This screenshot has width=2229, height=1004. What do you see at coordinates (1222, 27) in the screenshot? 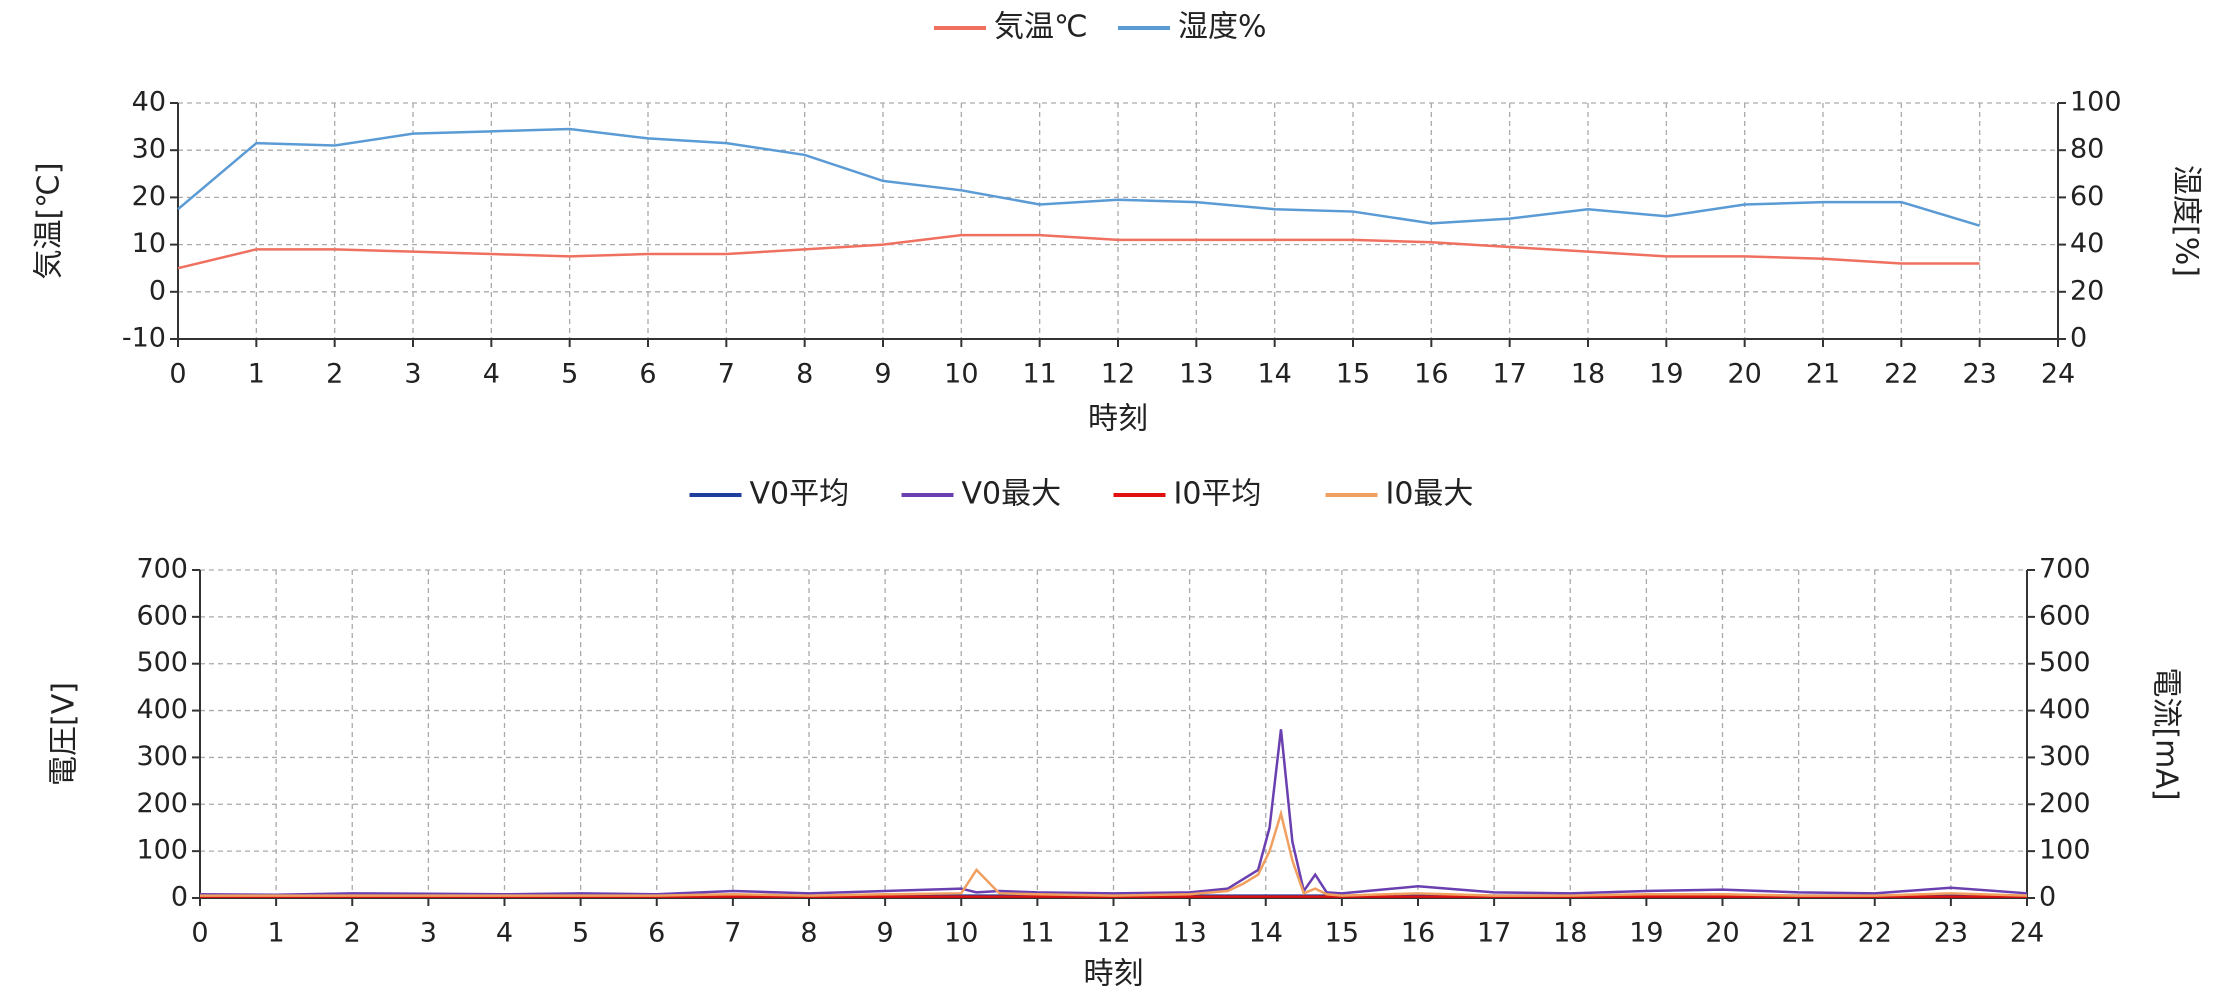
I see `legend-label: 湿度%` at bounding box center [1222, 27].